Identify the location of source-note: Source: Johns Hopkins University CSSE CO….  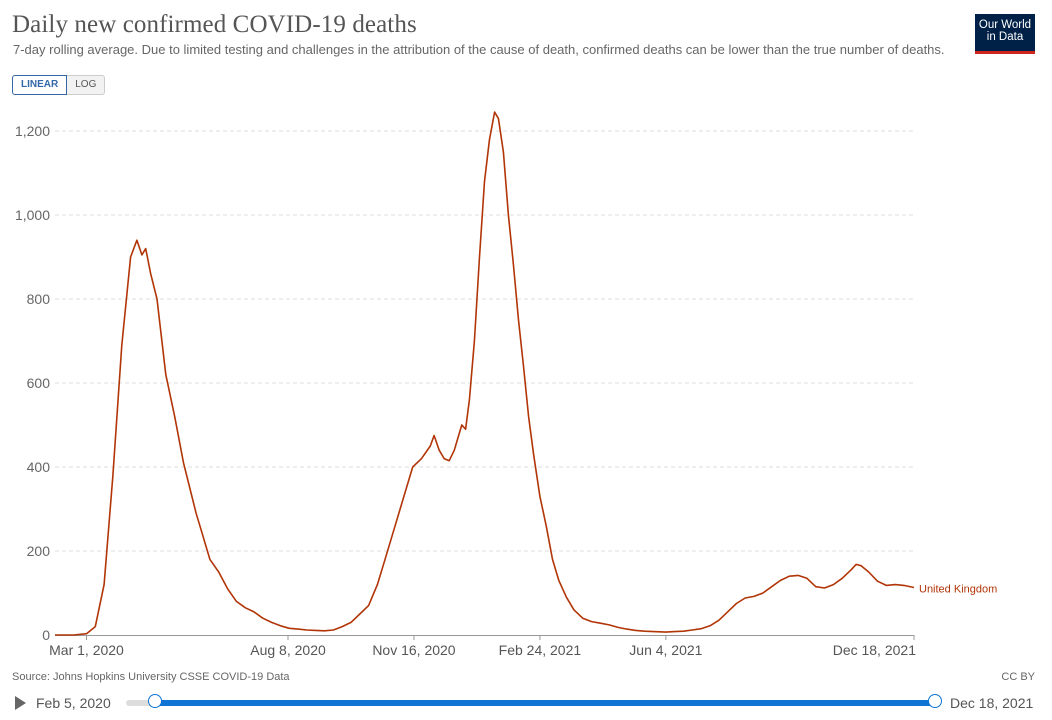
(151, 677).